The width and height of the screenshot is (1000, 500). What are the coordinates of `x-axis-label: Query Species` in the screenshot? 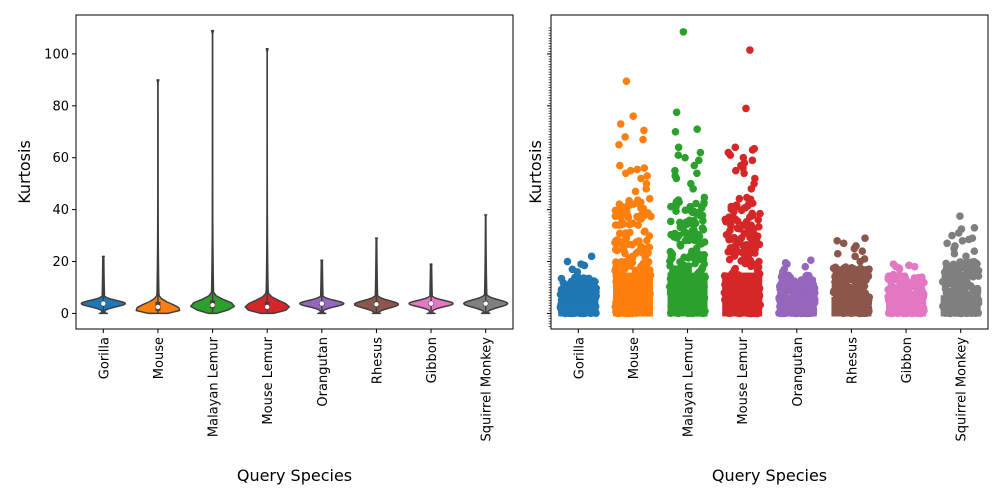 It's located at (294, 475).